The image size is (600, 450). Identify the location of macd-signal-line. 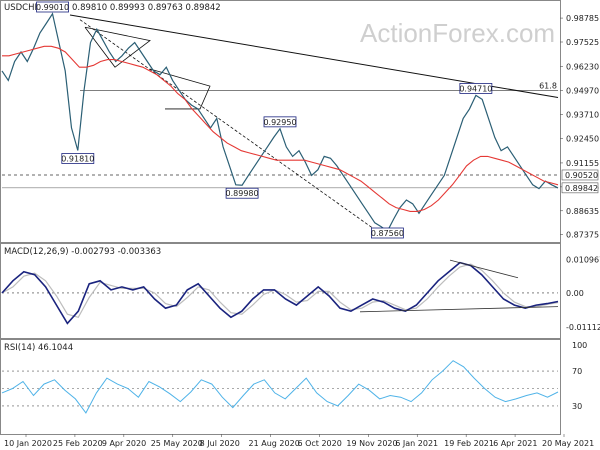
(280, 291).